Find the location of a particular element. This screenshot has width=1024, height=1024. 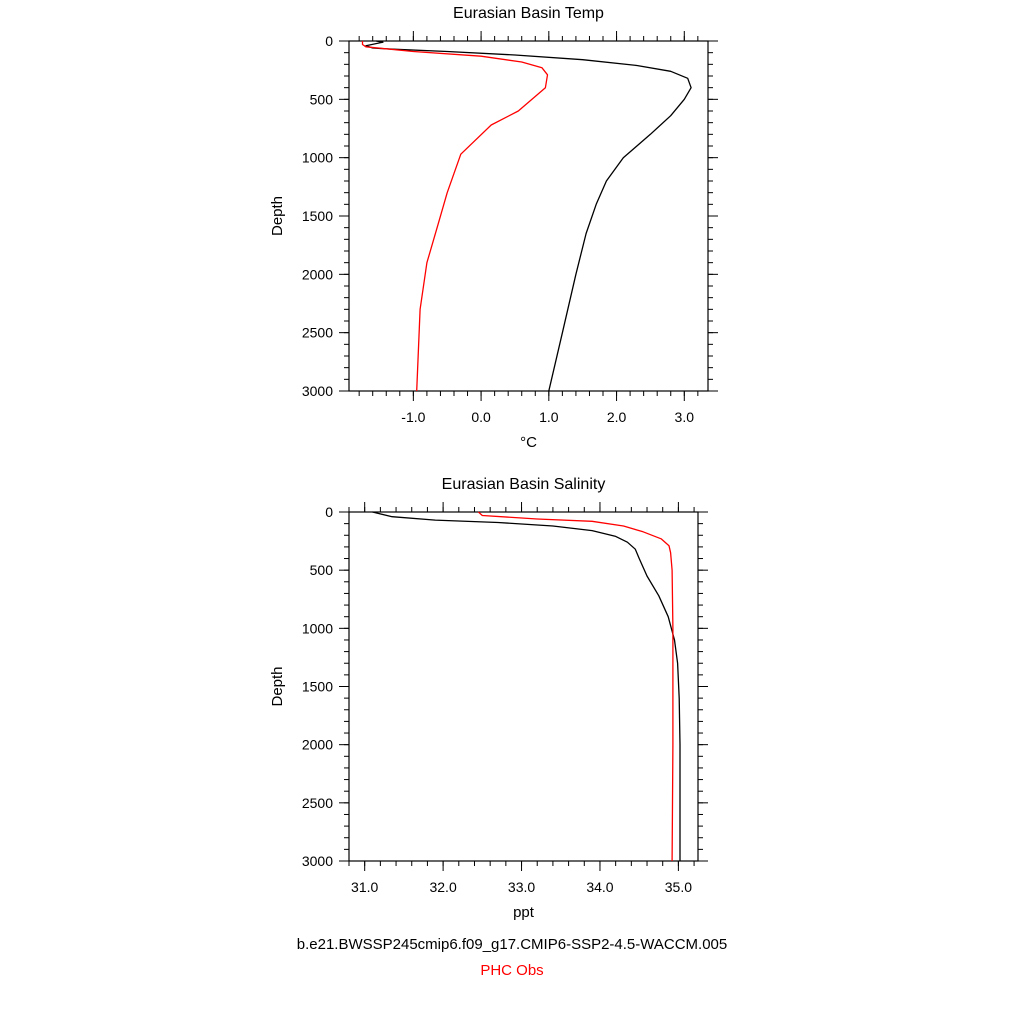

x-tick-label: 32.0 is located at coordinates (442, 887).